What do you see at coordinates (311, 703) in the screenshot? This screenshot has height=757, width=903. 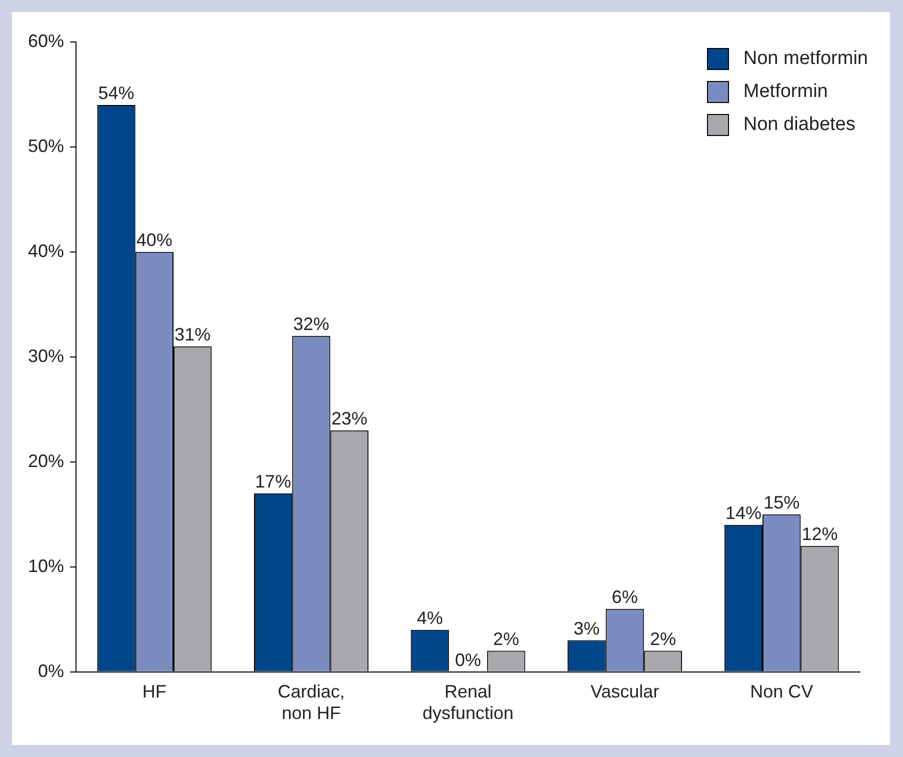 I see `x-tick-label: Cardiac, non HF` at bounding box center [311, 703].